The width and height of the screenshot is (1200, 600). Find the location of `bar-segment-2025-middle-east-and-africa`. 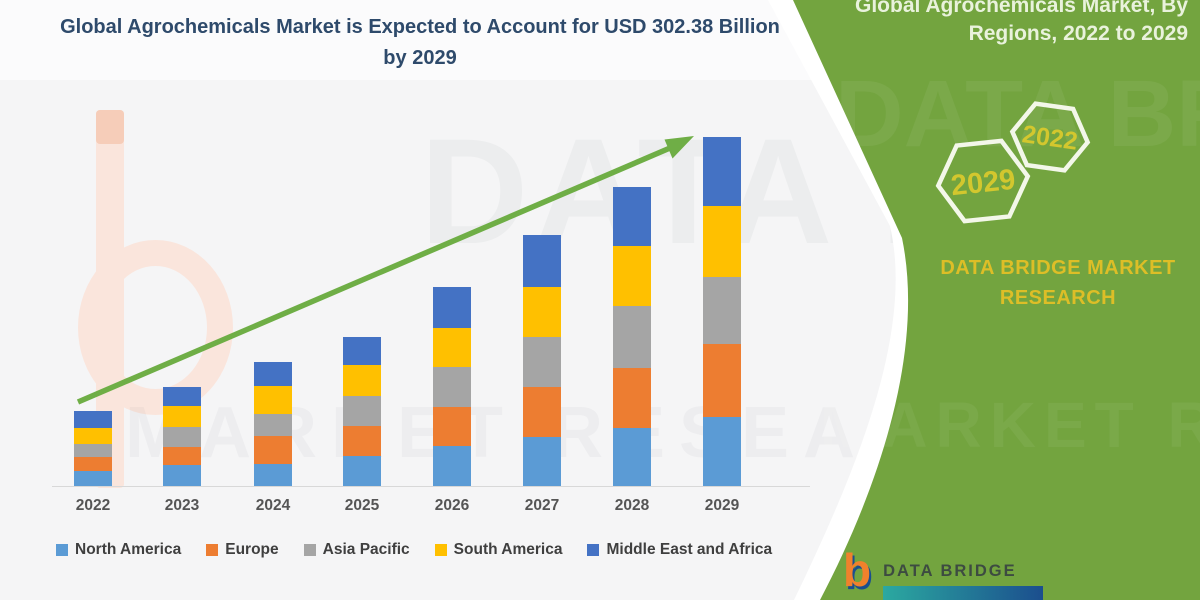

bar-segment-2025-middle-east-and-africa is located at coordinates (362, 351).